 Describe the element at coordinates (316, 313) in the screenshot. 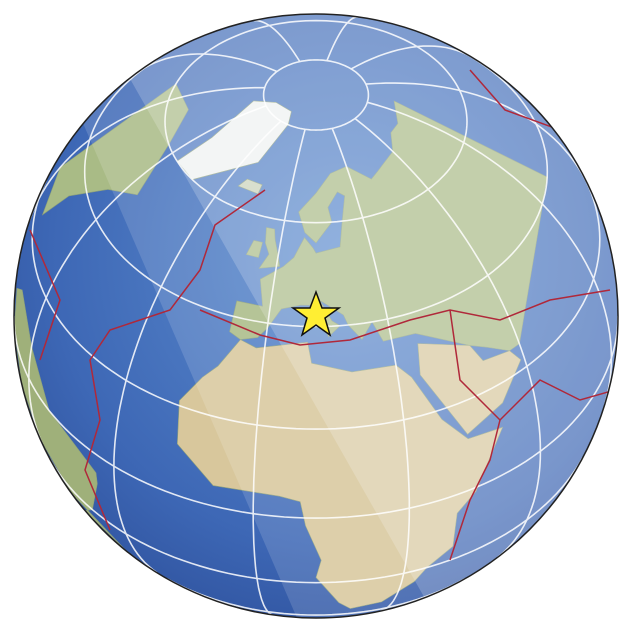

I see `location-star` at that location.